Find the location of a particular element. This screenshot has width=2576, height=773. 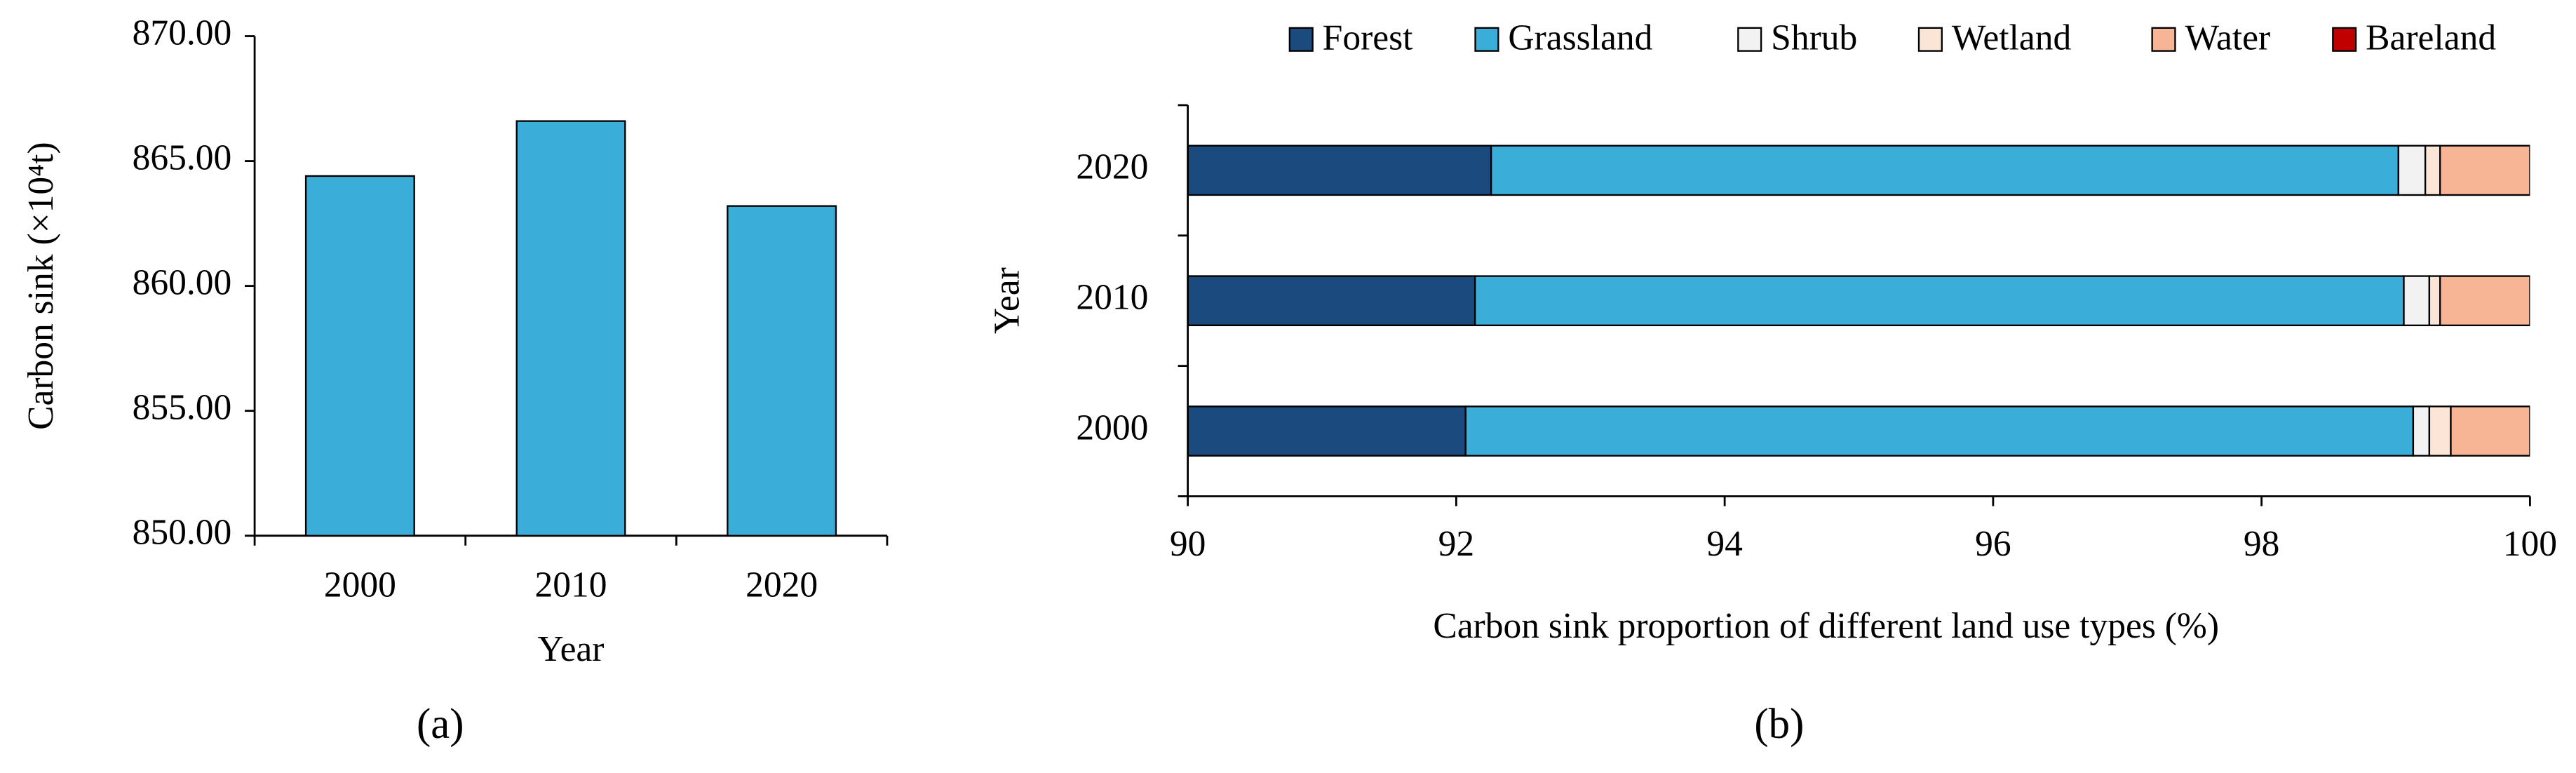

x-tick-label: 2000 is located at coordinates (360, 585).